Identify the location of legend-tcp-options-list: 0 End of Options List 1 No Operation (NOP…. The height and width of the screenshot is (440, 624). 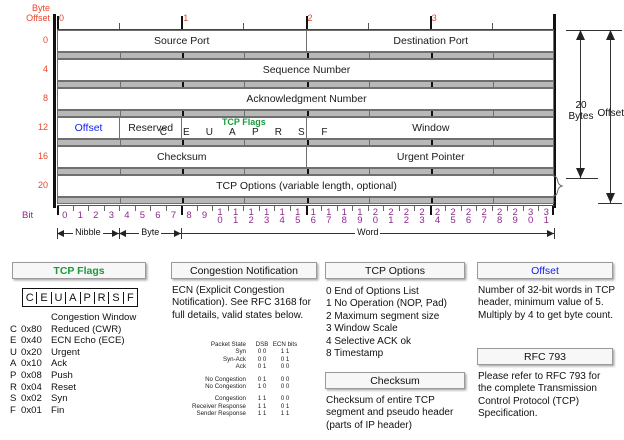
(399, 323).